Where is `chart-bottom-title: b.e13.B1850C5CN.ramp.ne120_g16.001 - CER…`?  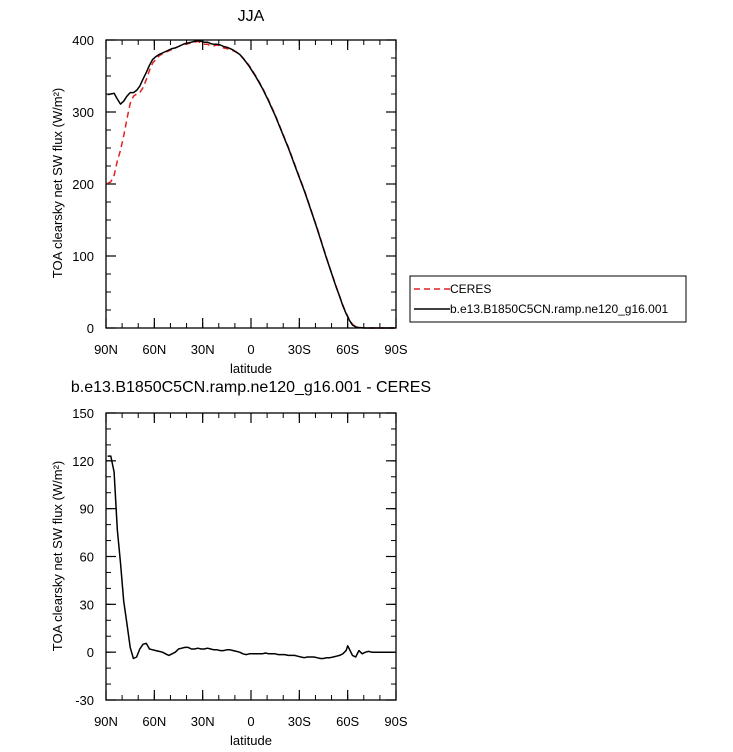
chart-bottom-title: b.e13.B1850C5CN.ramp.ne120_g16.001 - CER… is located at coordinates (251, 387).